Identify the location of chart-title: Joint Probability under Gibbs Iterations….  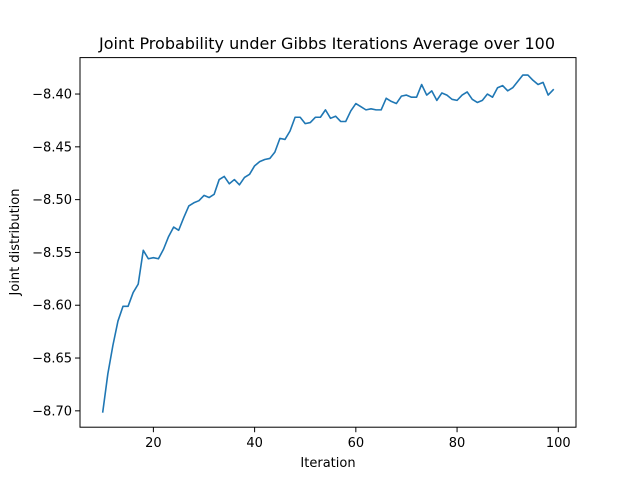
(326, 43).